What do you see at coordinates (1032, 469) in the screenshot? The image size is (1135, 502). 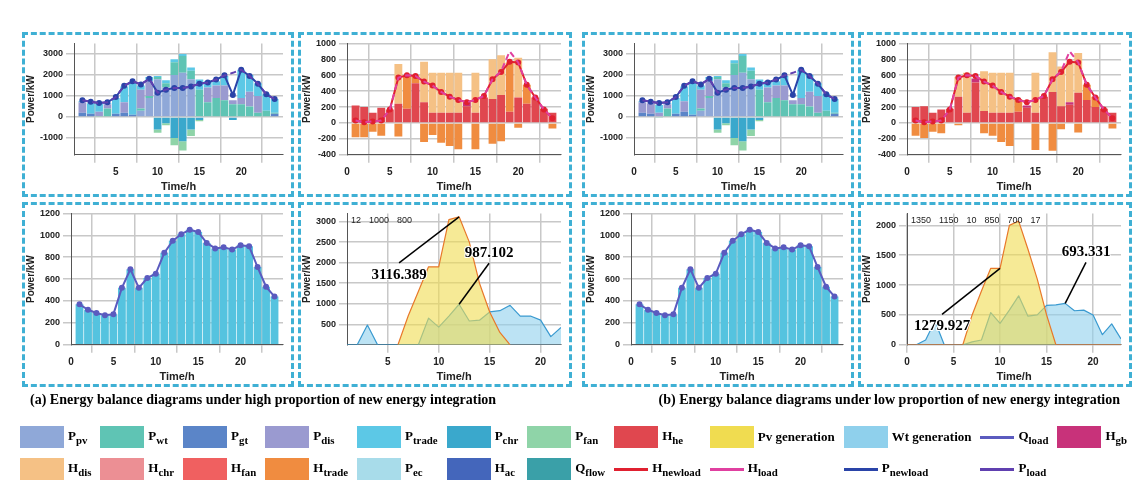 I see `legend-label: P$_{load}$` at bounding box center [1032, 469].